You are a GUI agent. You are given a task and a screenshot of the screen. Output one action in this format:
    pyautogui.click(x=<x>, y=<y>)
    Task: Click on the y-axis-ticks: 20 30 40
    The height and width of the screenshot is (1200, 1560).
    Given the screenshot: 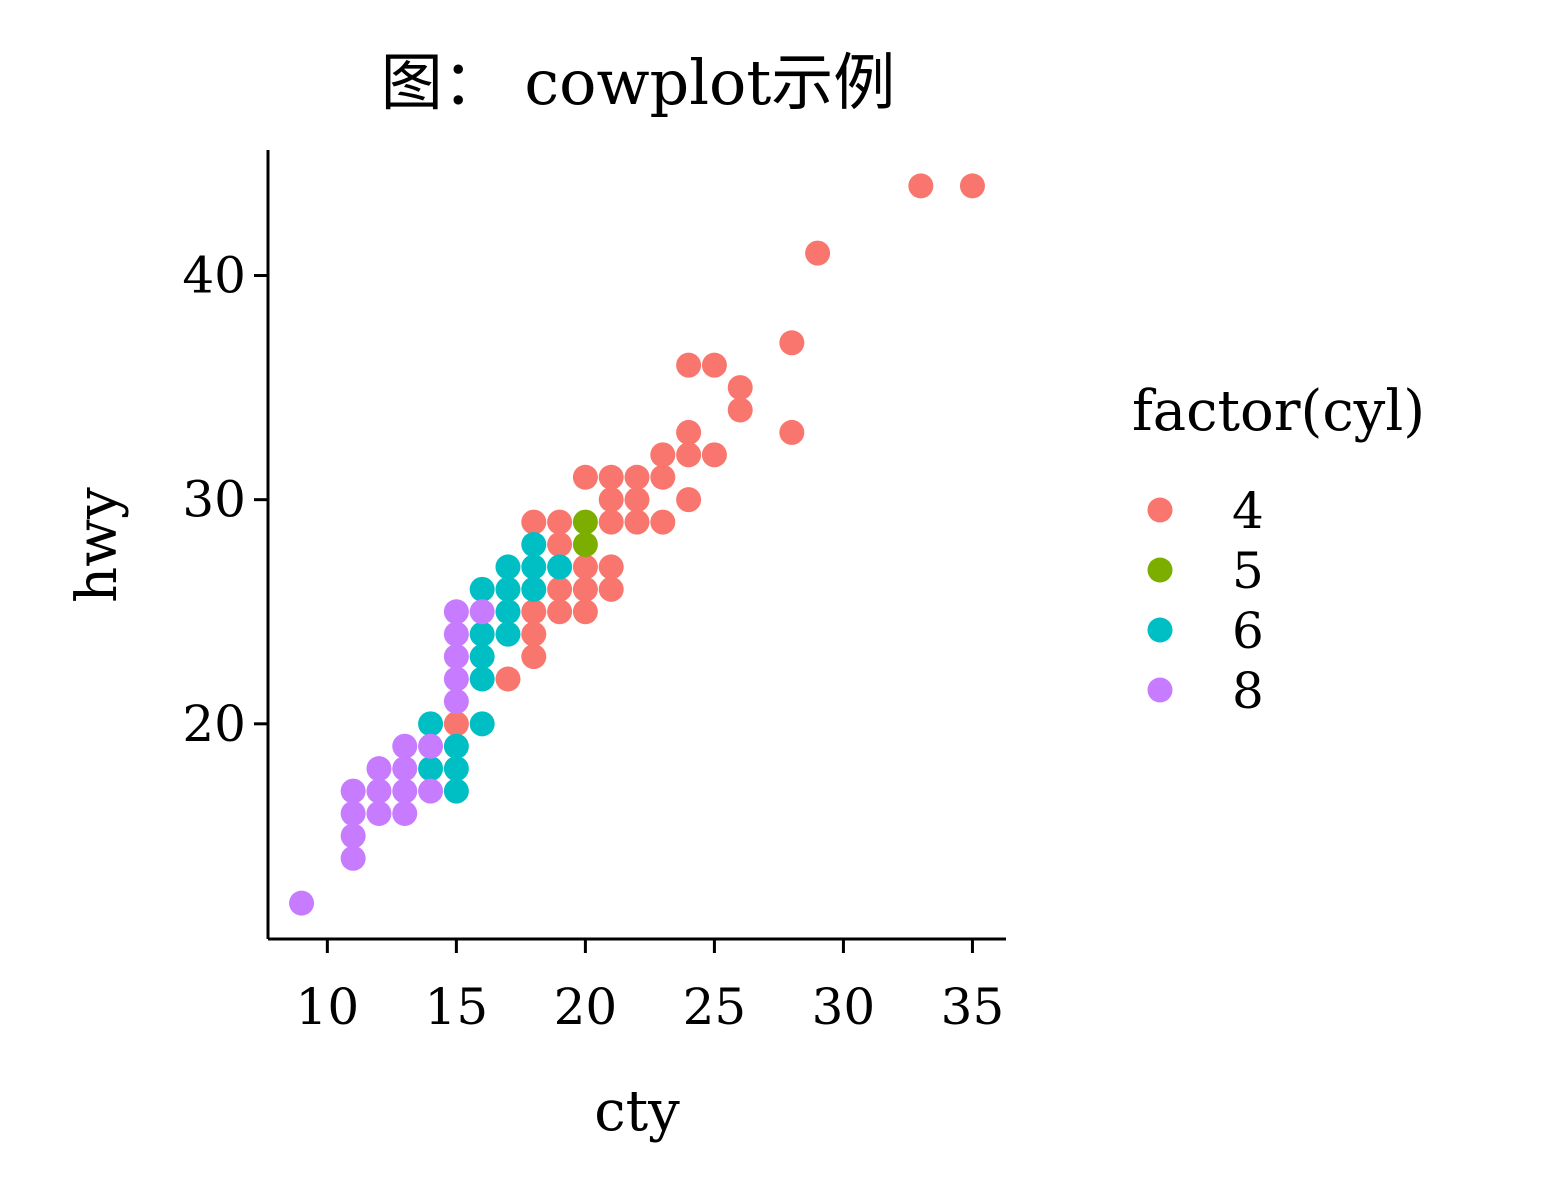 What is the action you would take?
    pyautogui.click(x=225, y=500)
    